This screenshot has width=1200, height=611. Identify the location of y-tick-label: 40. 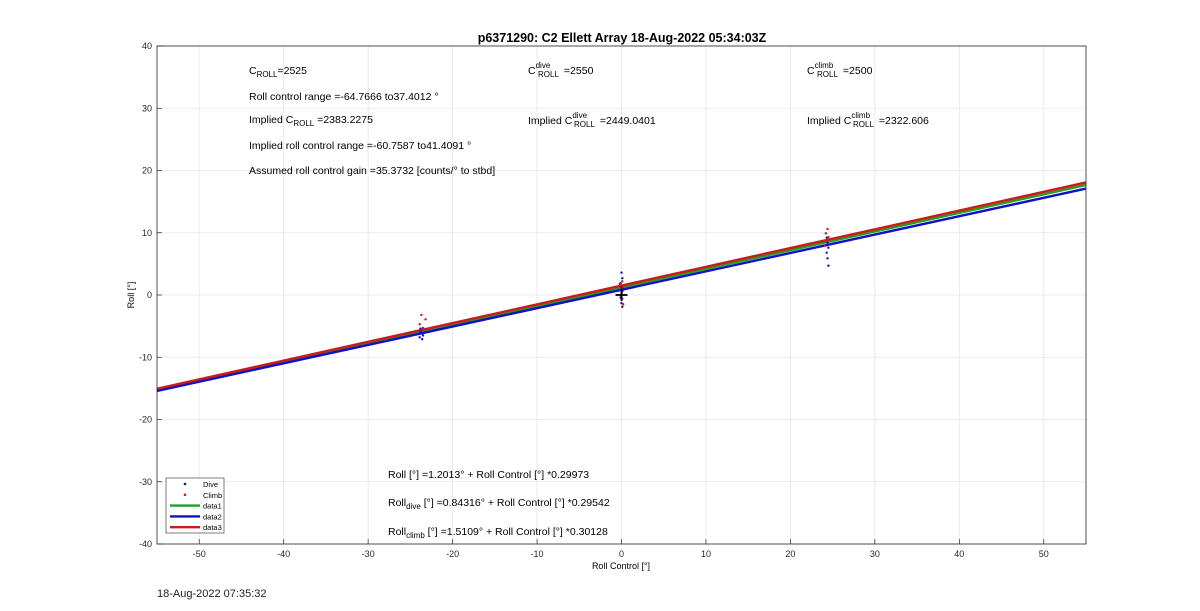
(147, 46).